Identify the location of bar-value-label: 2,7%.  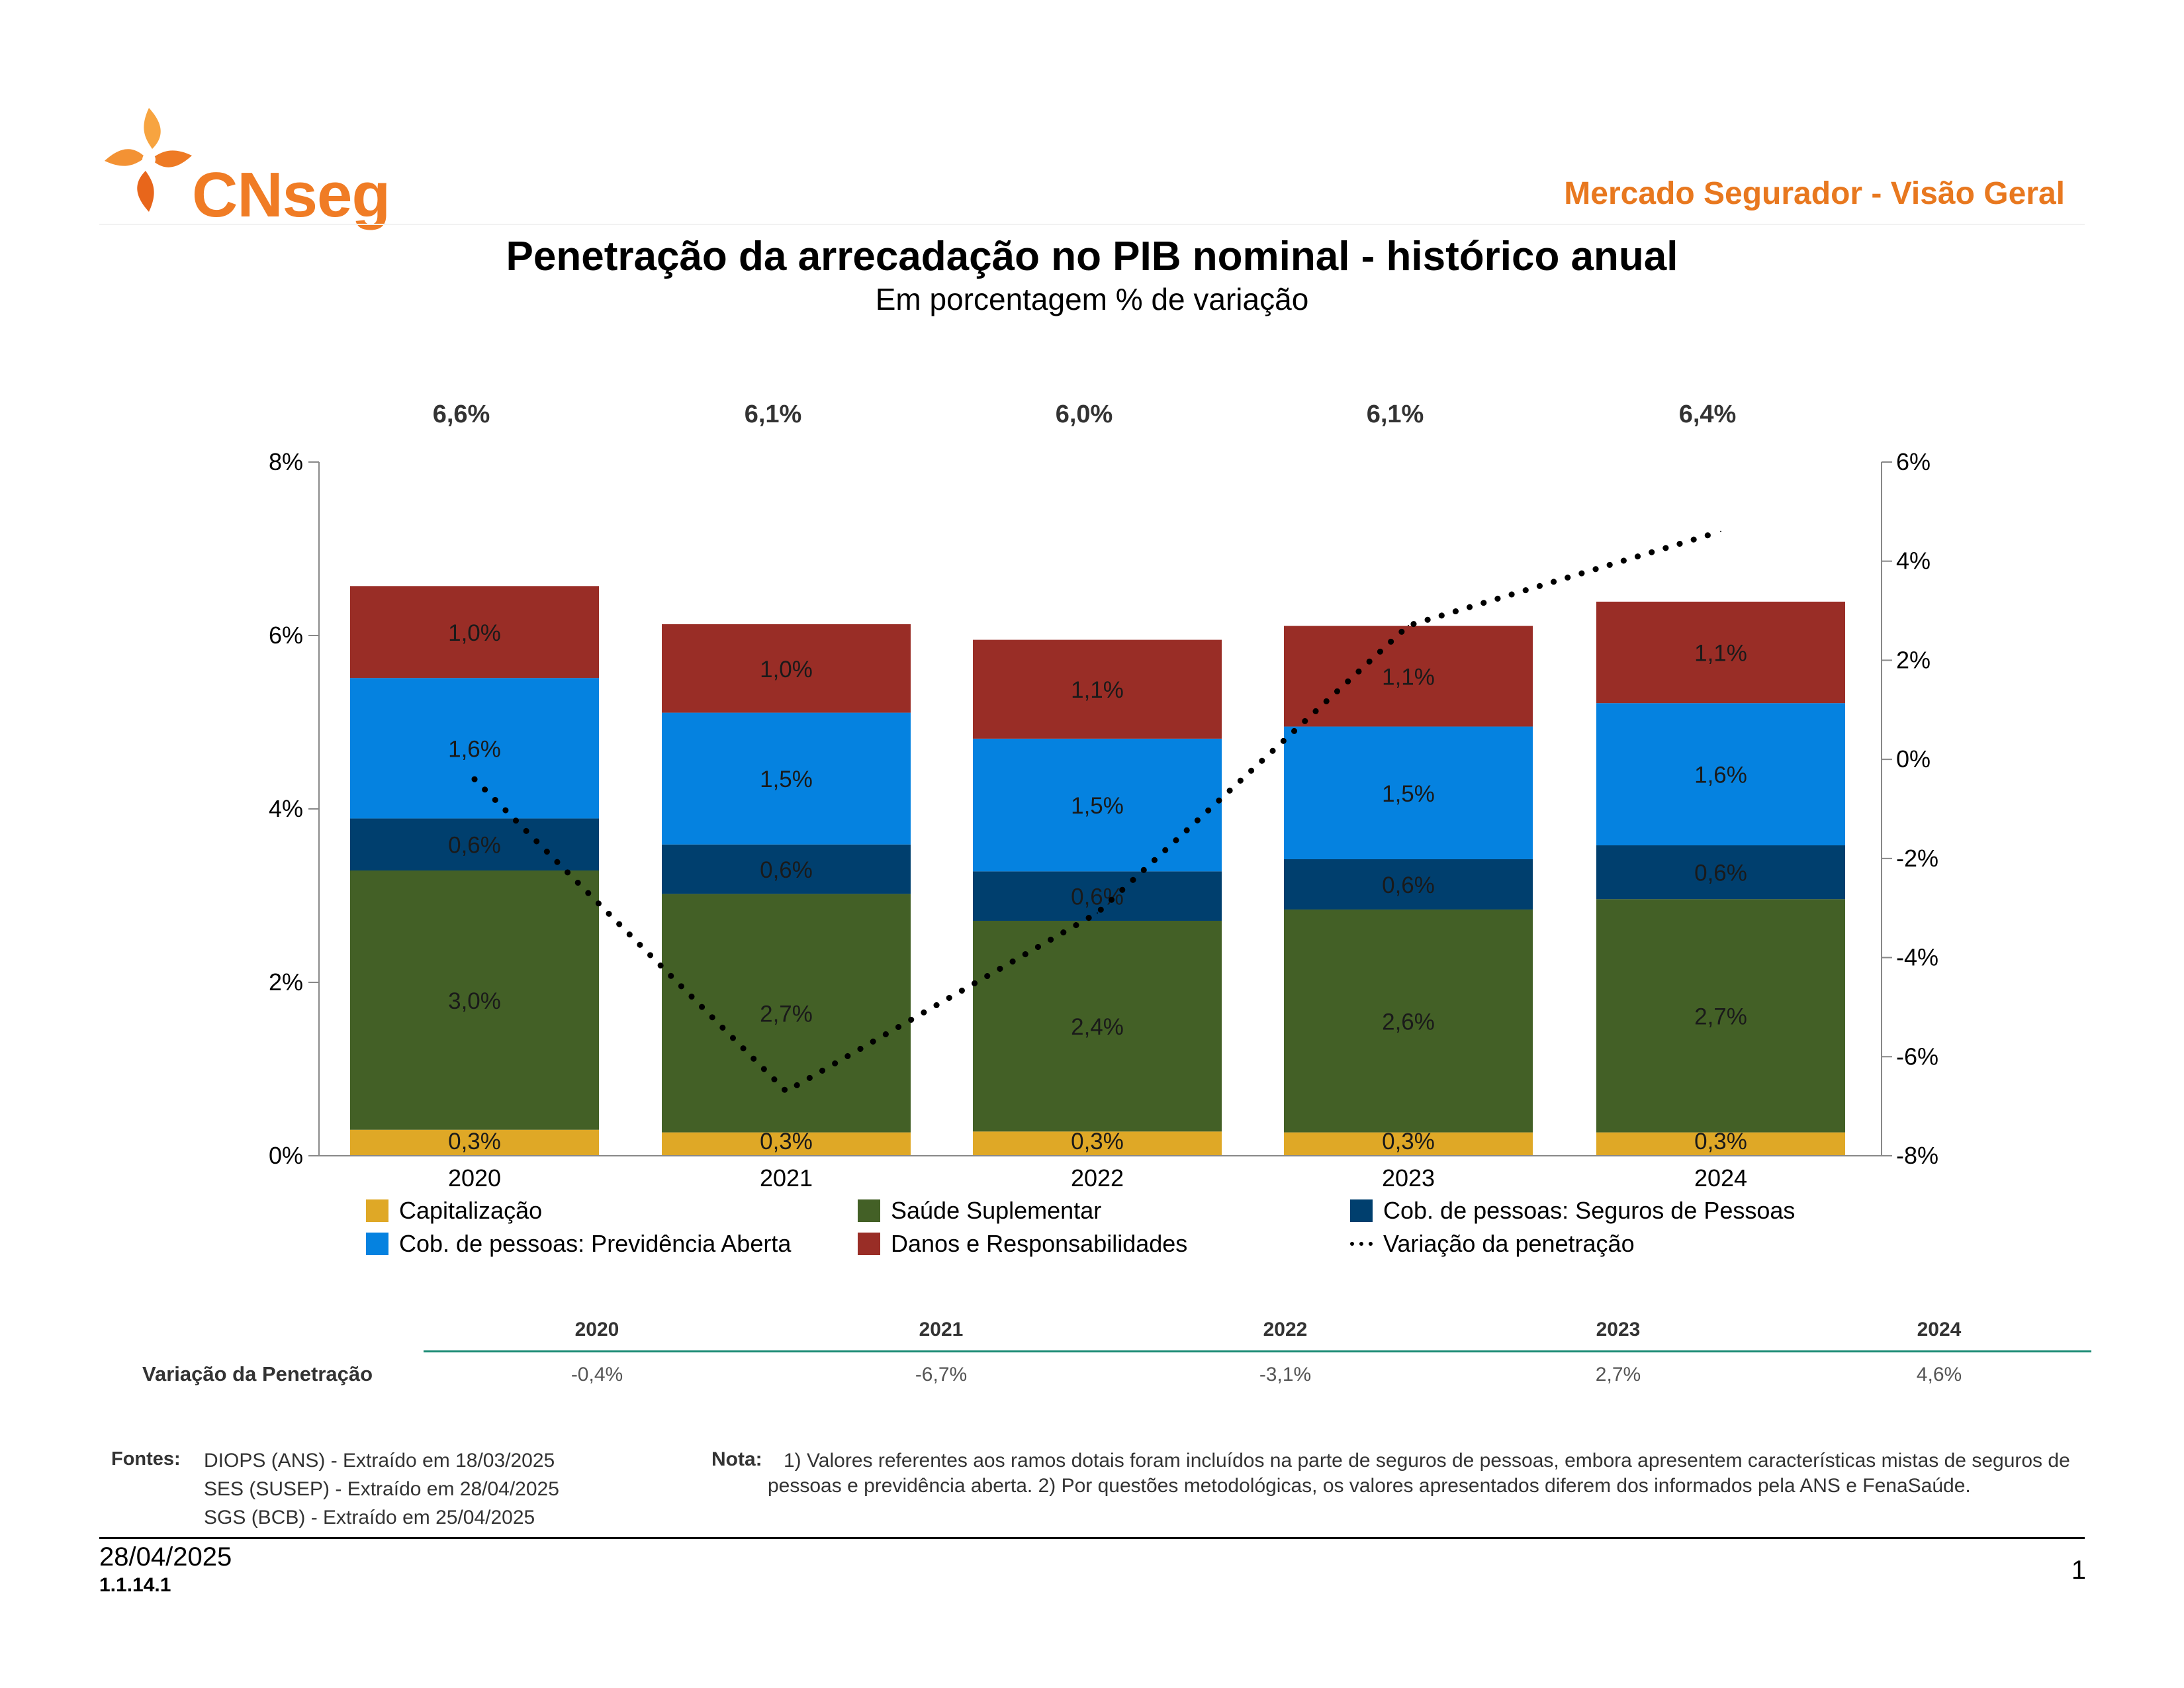
(786, 1014).